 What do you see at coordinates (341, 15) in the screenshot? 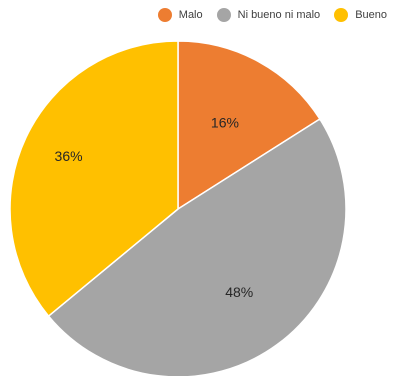
I see `legend-swatch-bueno` at bounding box center [341, 15].